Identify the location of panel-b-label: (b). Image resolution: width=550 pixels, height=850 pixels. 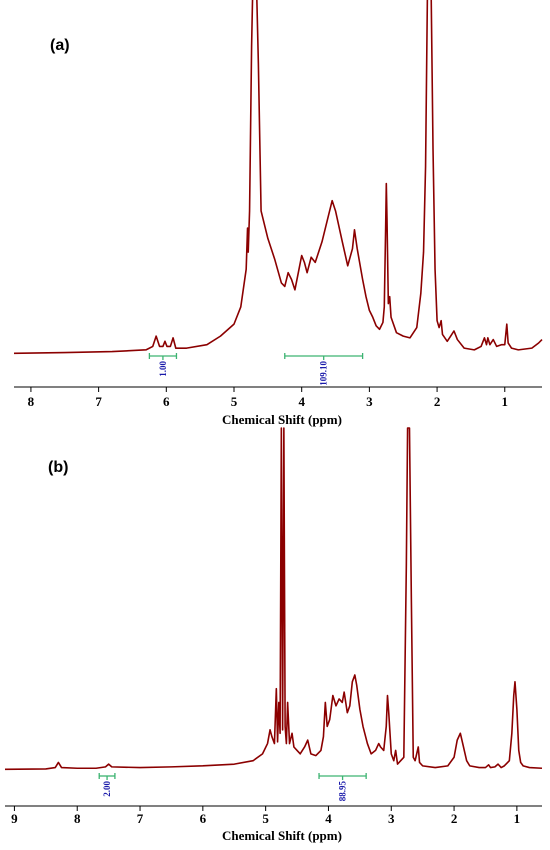
(58, 467).